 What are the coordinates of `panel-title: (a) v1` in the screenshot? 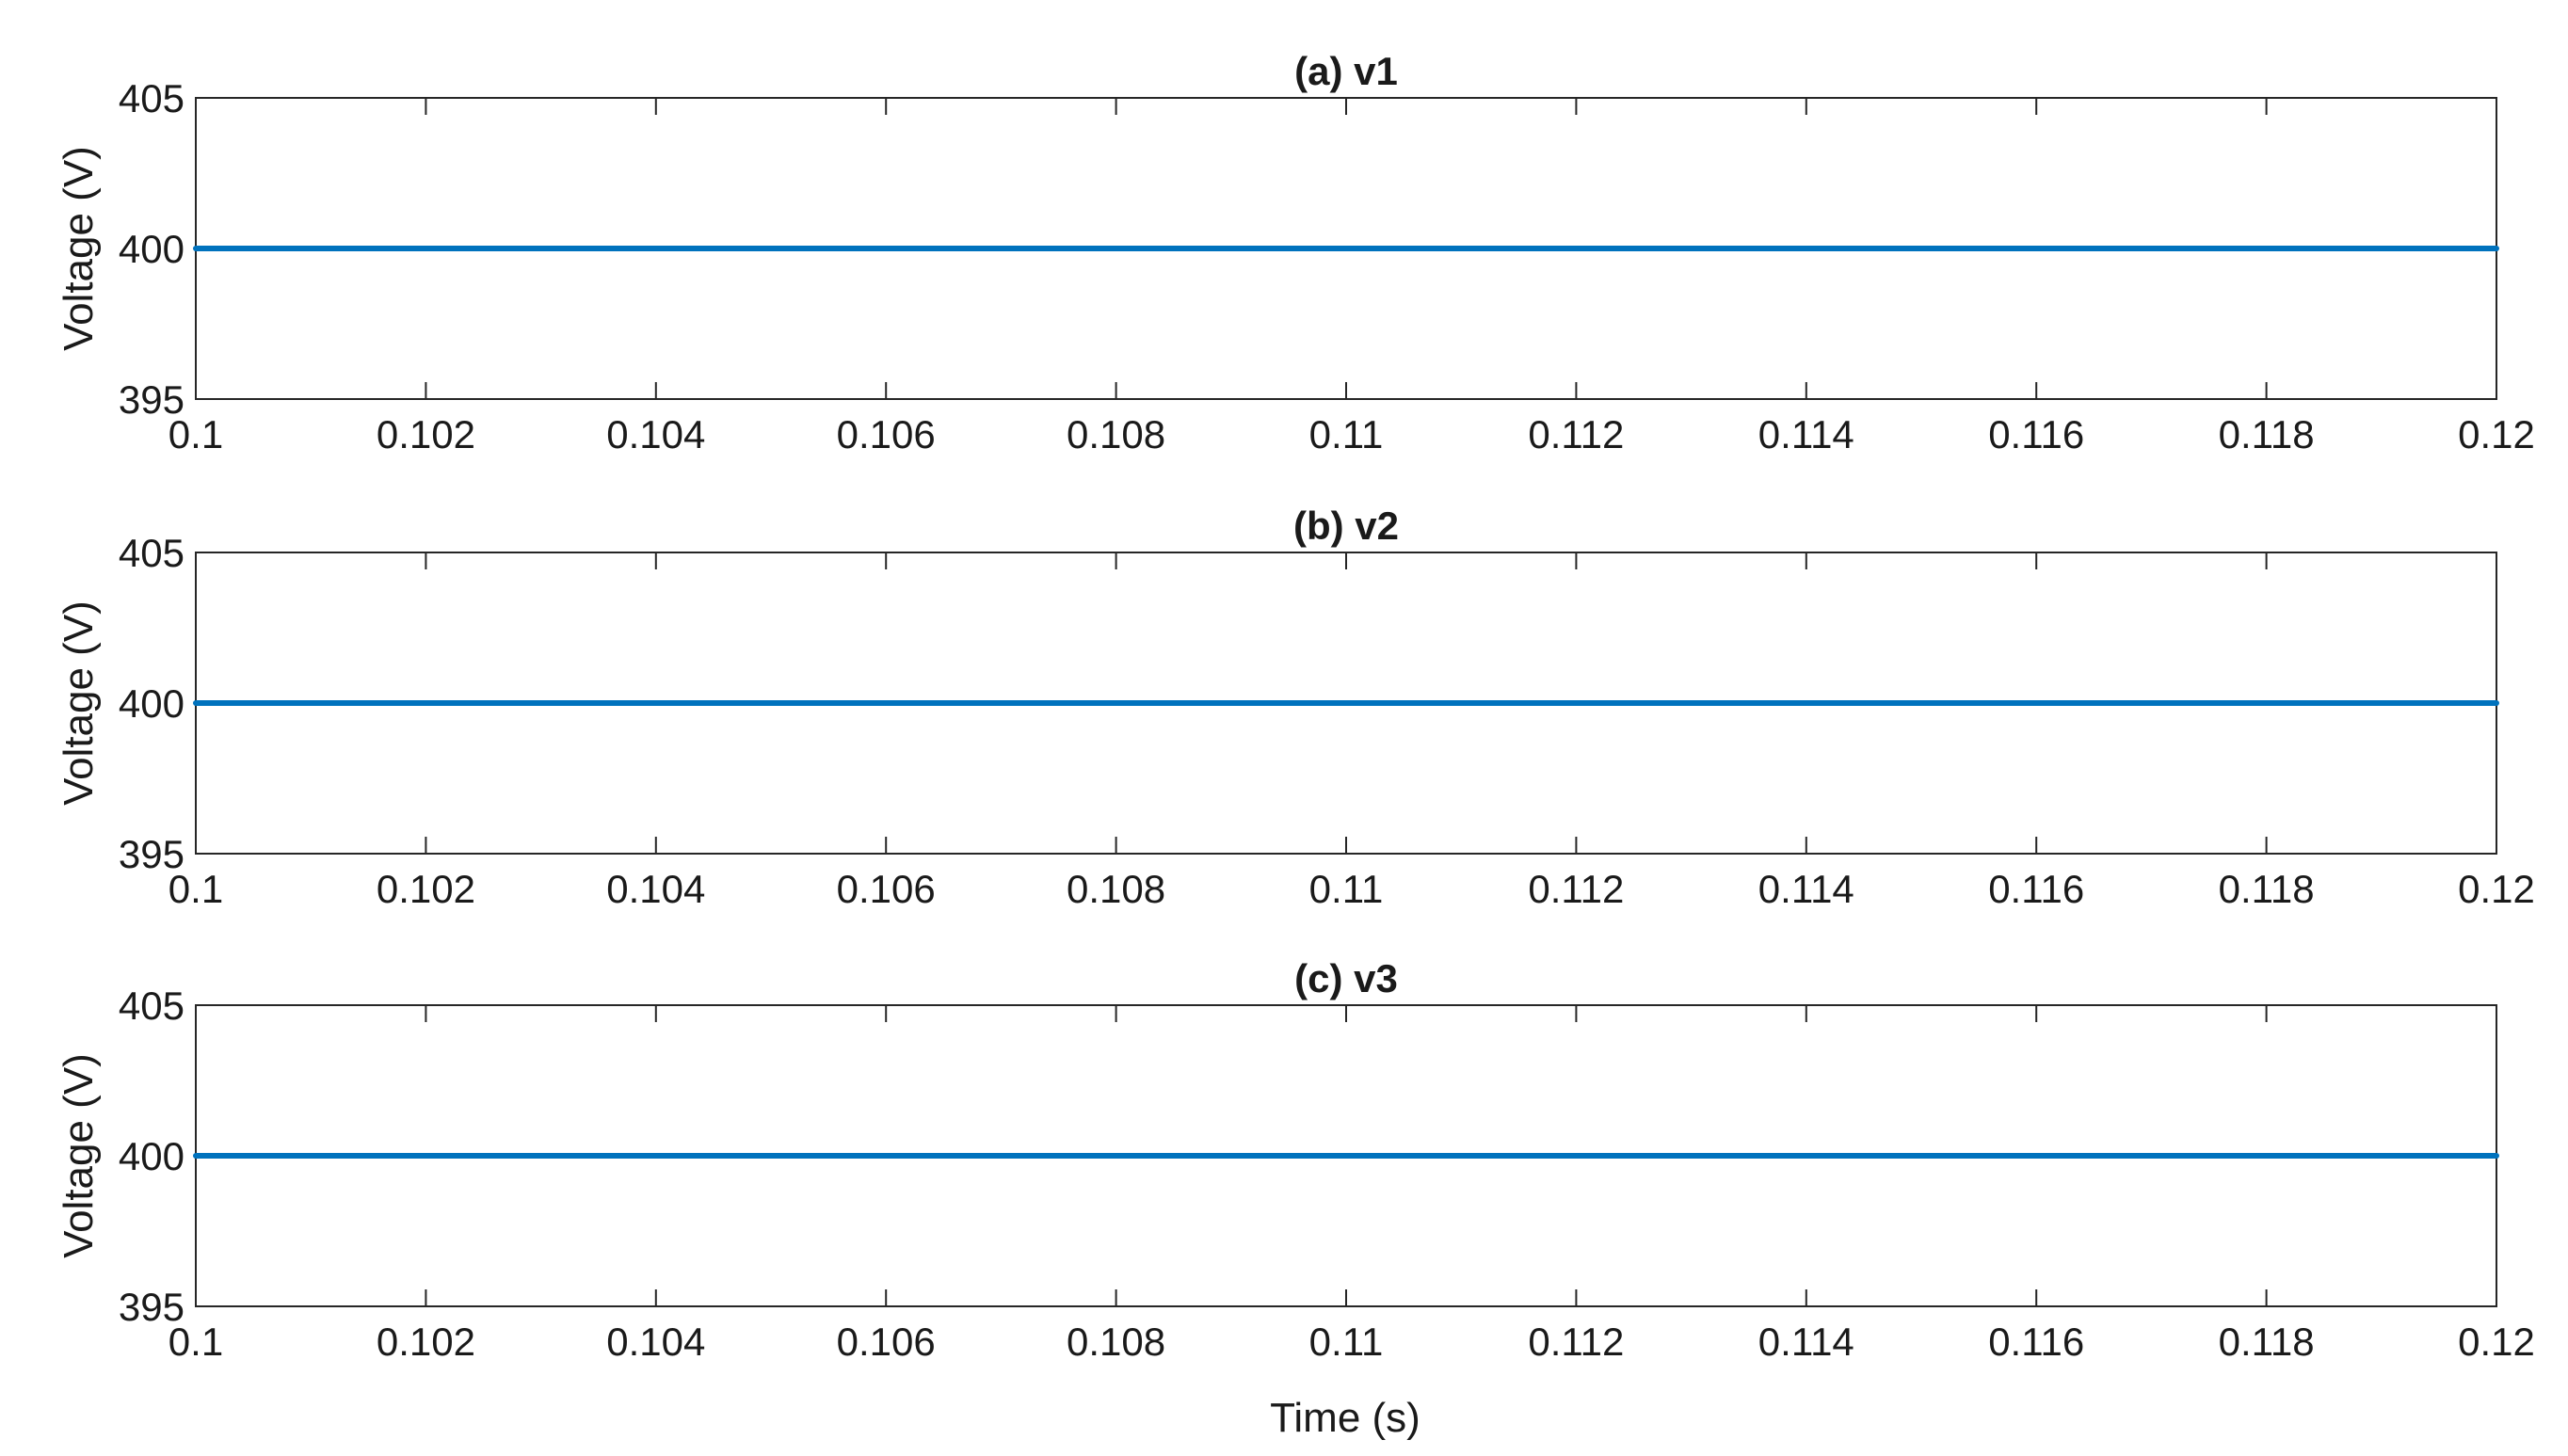 It's located at (1346, 71).